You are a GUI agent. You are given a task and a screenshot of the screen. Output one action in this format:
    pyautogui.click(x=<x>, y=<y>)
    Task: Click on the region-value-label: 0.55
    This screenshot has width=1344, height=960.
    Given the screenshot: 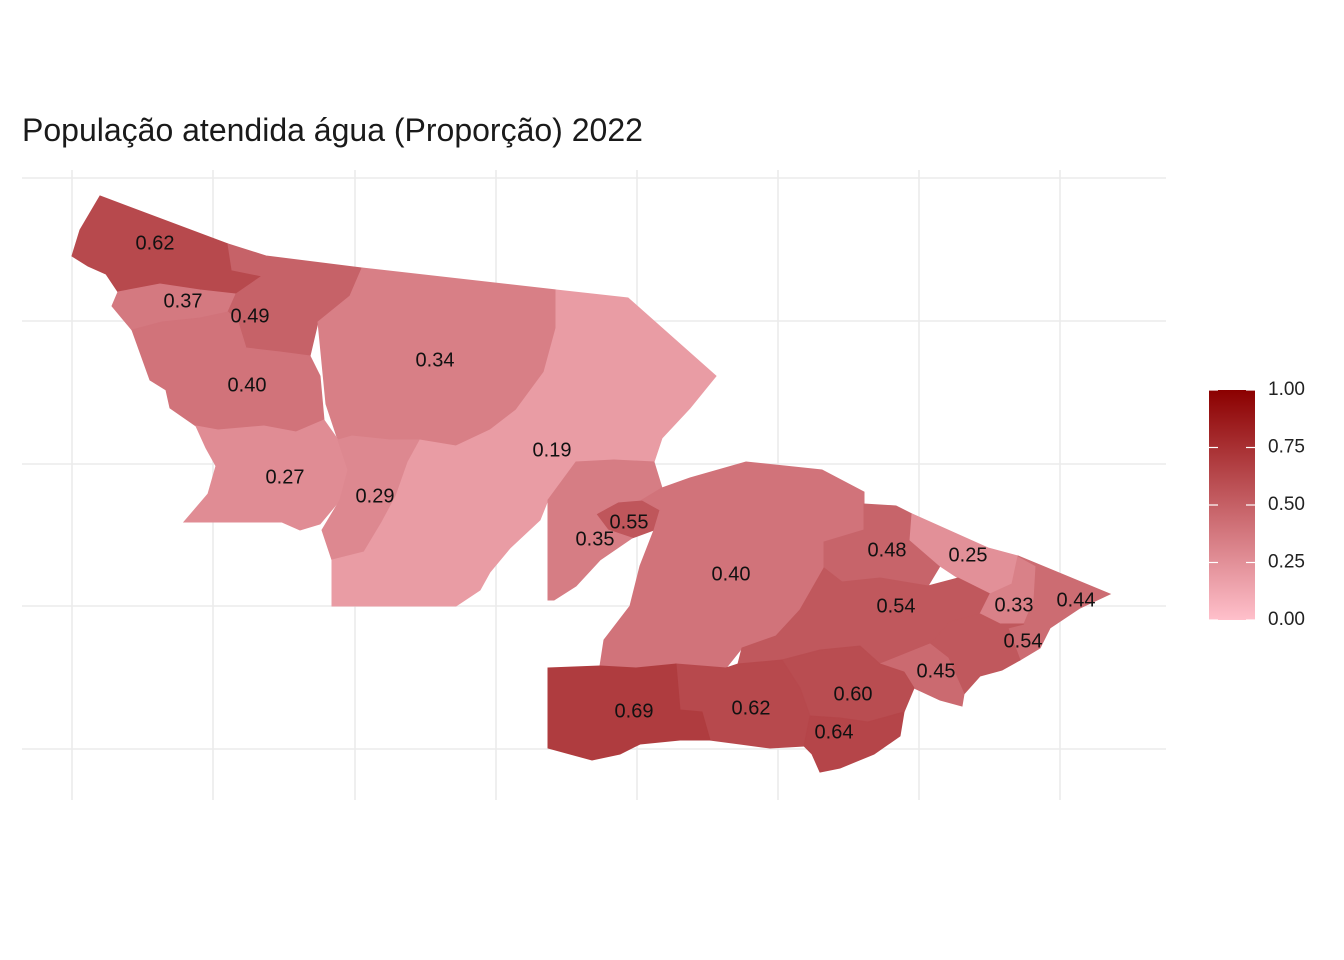 What is the action you would take?
    pyautogui.click(x=629, y=522)
    